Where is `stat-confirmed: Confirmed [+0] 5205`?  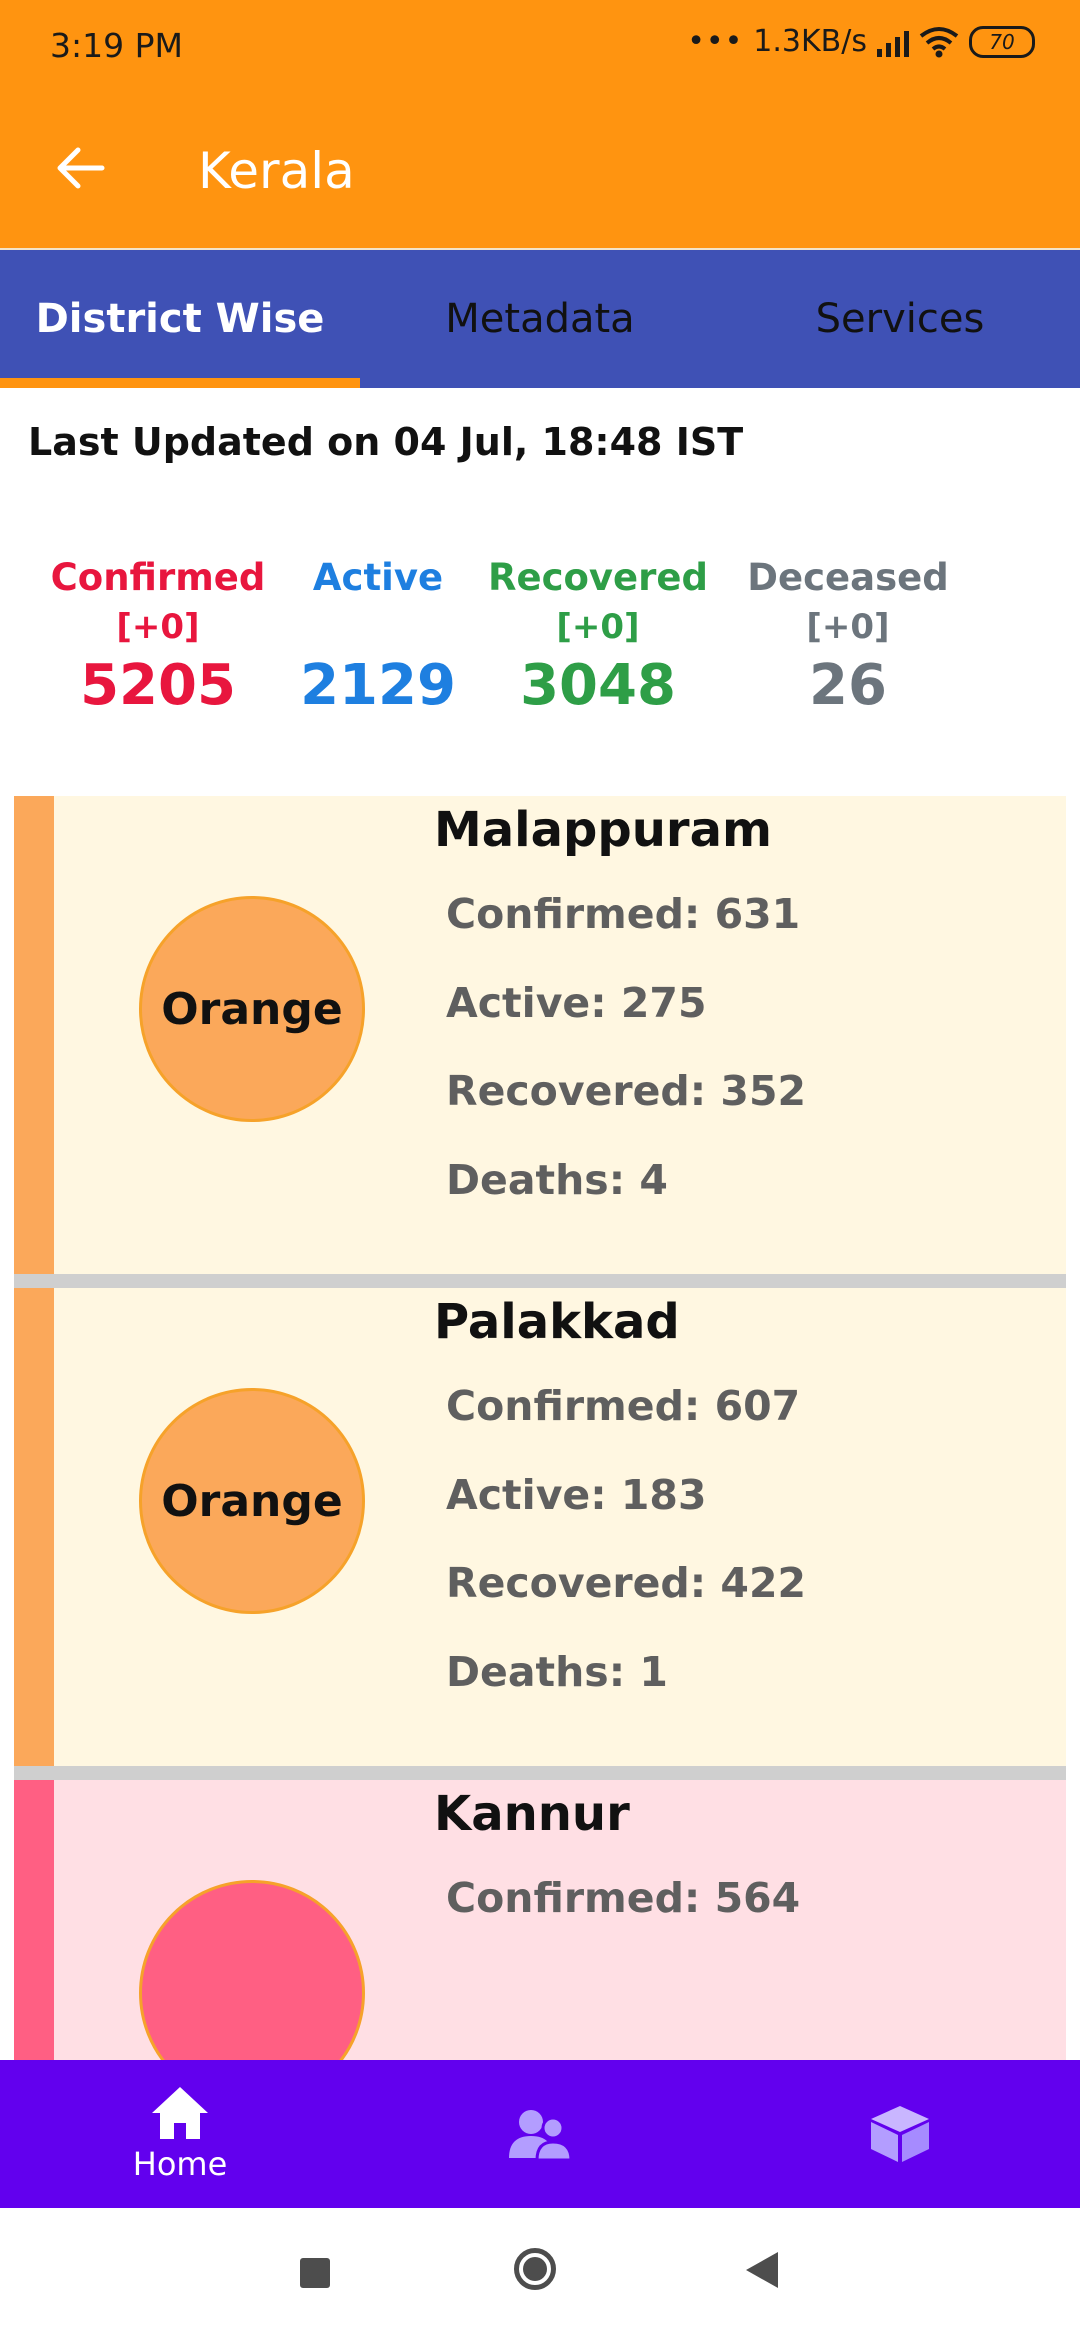 stat-confirmed: Confirmed [+0] 5205 is located at coordinates (158, 637).